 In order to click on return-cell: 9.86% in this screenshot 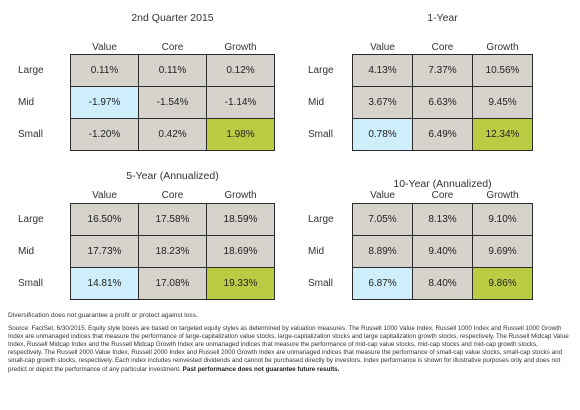, I will do `click(502, 283)`.